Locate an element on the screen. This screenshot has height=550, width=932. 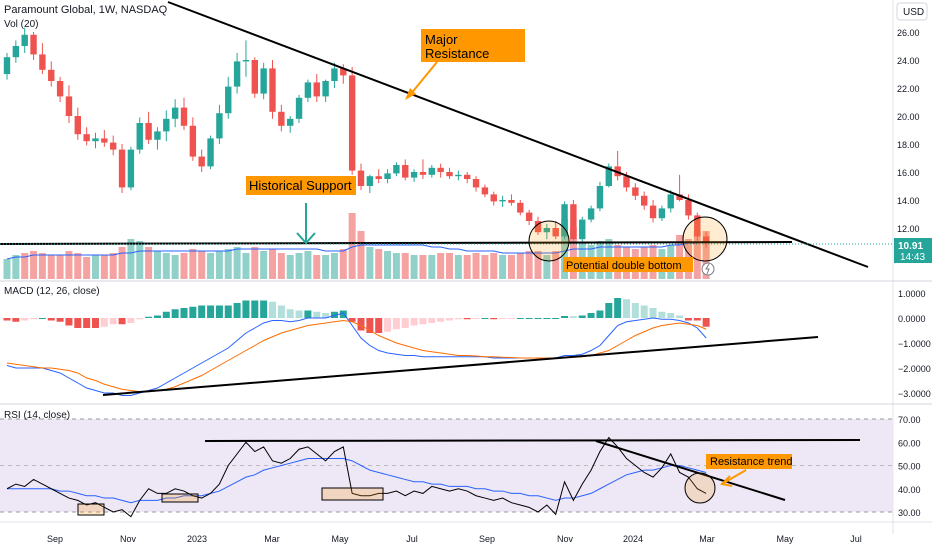
rsi-indicator-label: RSI (14, close) is located at coordinates (37, 415).